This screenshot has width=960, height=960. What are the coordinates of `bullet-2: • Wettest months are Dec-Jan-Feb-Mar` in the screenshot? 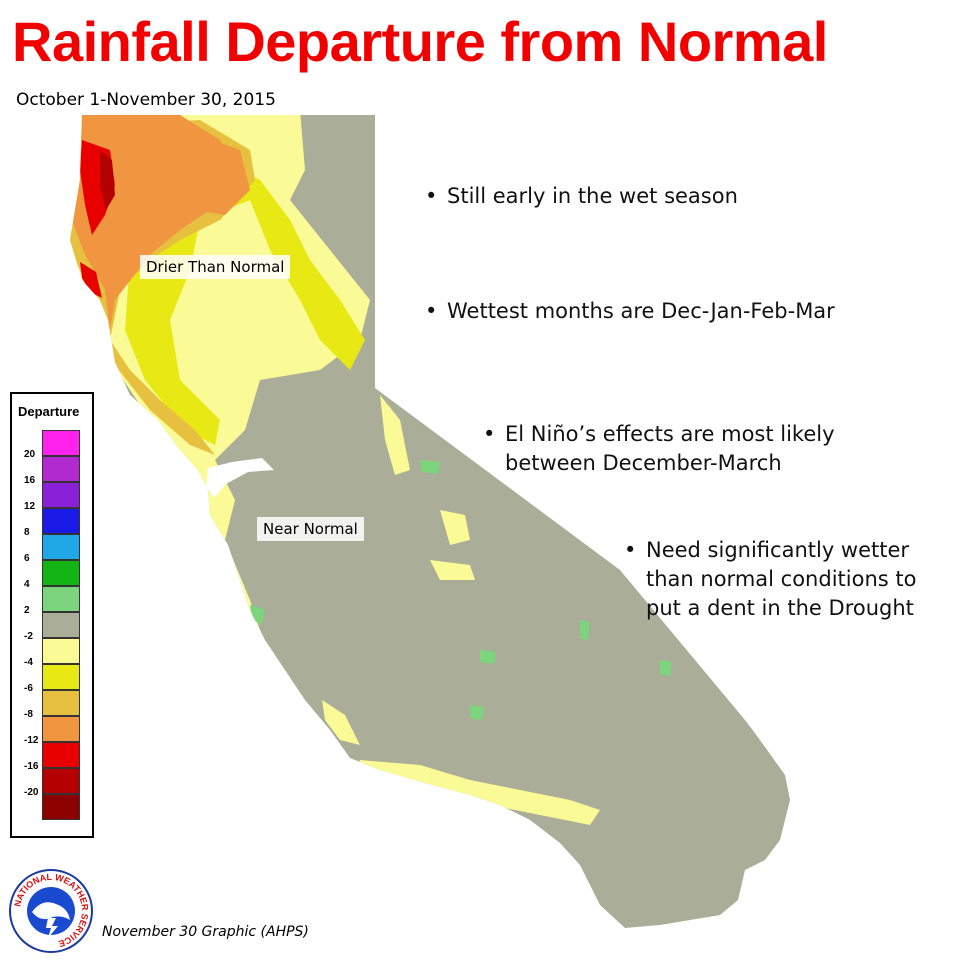 It's located at (630, 311).